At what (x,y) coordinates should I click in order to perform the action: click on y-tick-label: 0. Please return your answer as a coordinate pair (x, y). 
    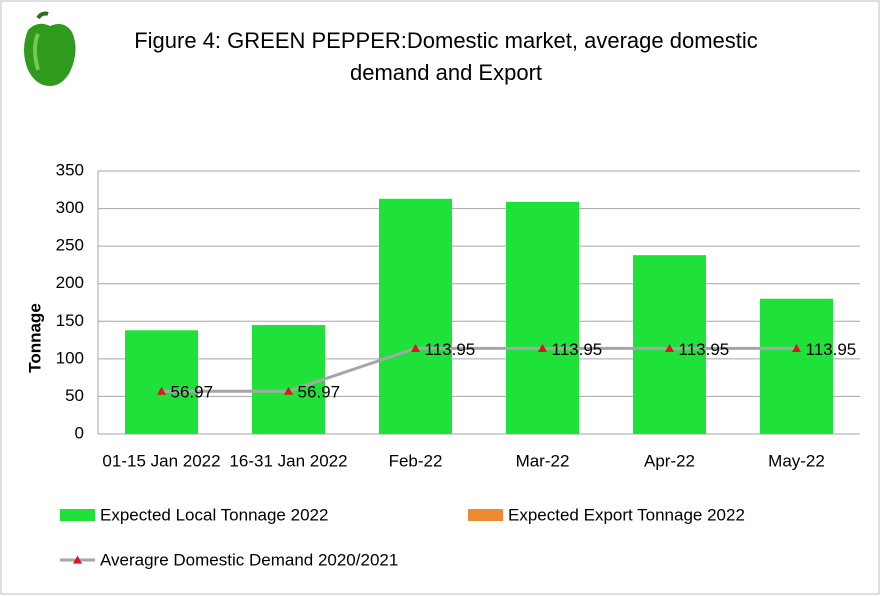
    Looking at the image, I should click on (79, 432).